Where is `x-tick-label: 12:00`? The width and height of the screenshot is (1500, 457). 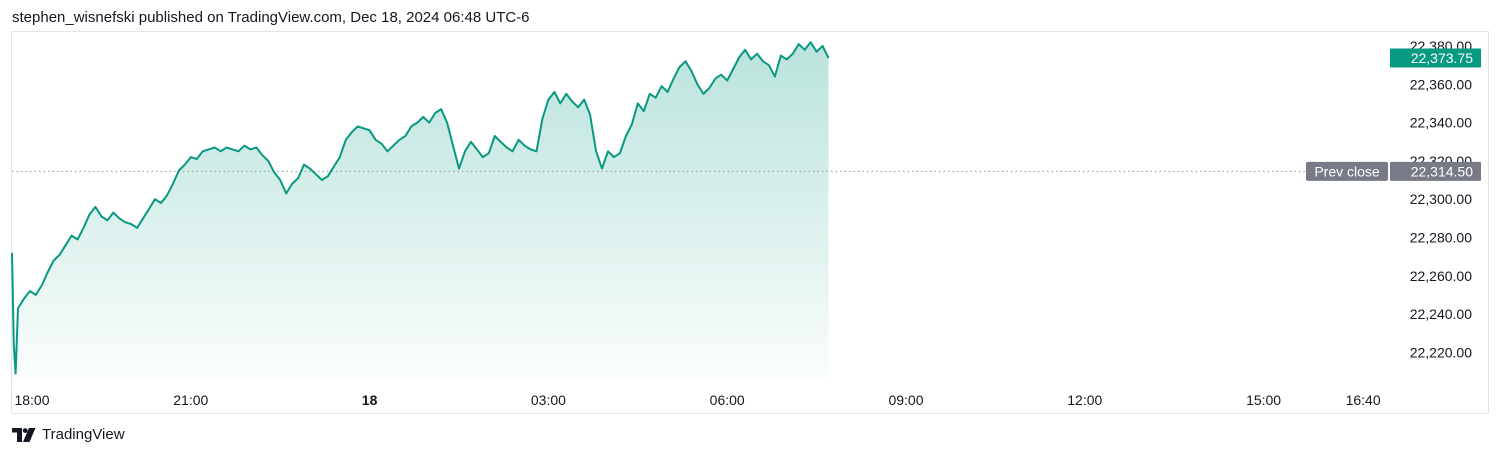
x-tick-label: 12:00 is located at coordinates (1084, 400).